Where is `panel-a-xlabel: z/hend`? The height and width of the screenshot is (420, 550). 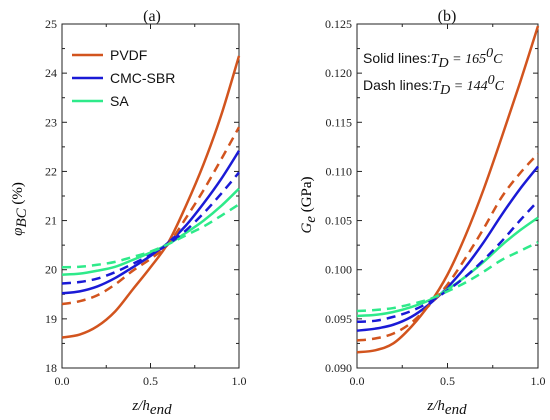 panel-a-xlabel: z/hend is located at coordinates (151, 408).